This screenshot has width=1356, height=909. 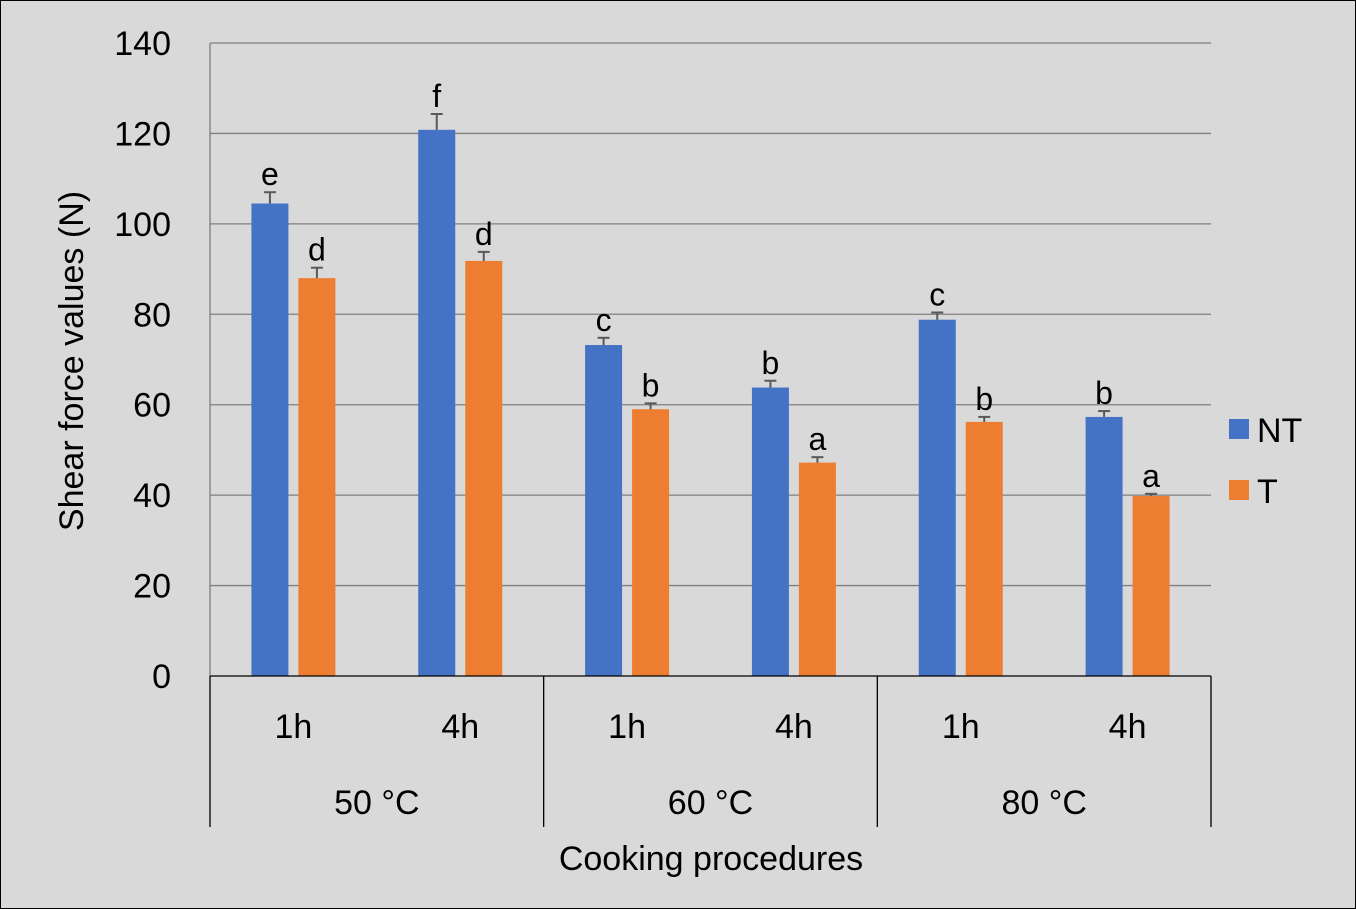 I want to click on y-tick-label: 120, so click(x=142, y=134).